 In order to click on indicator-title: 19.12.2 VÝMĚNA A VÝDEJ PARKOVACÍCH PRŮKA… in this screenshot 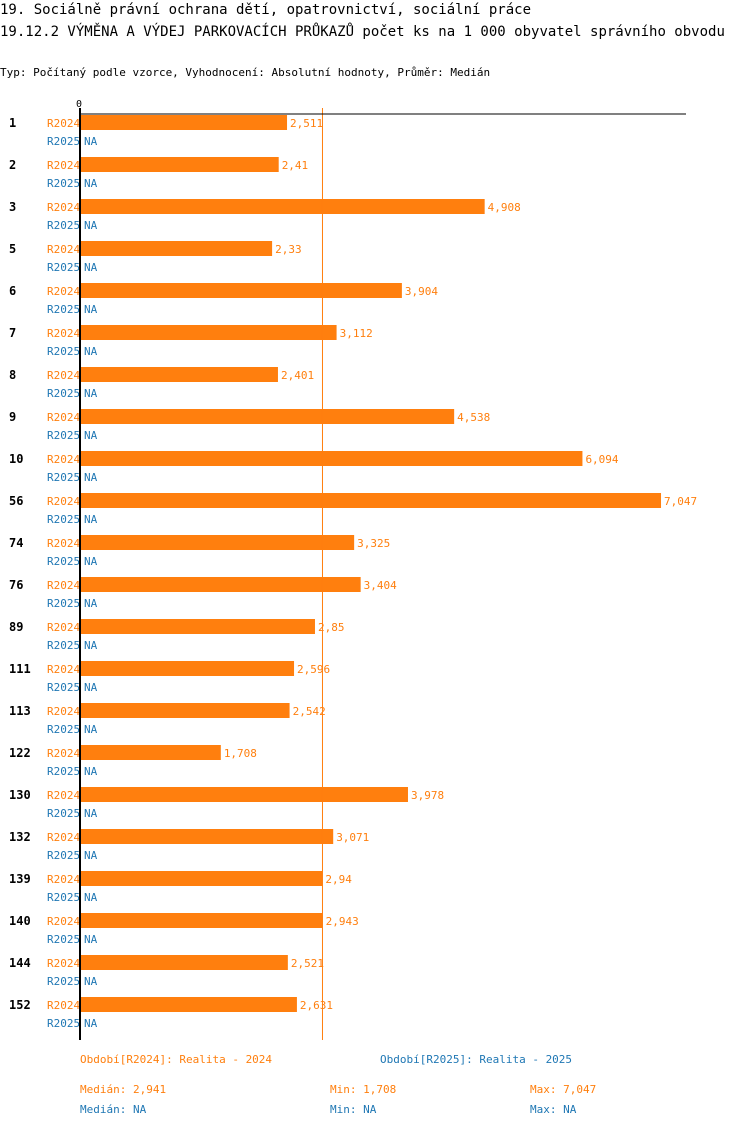, I will do `click(362, 32)`.